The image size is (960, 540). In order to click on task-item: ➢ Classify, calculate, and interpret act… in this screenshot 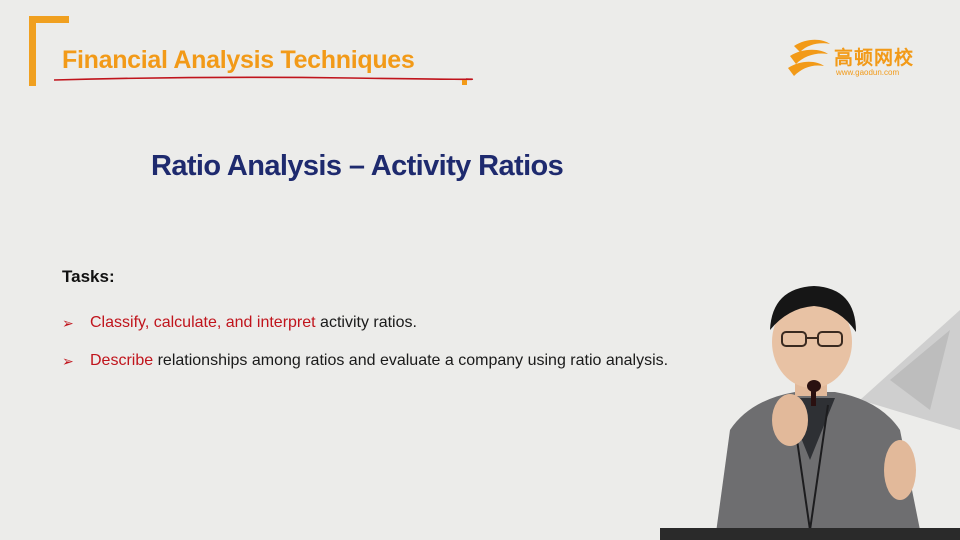, I will do `click(382, 323)`.